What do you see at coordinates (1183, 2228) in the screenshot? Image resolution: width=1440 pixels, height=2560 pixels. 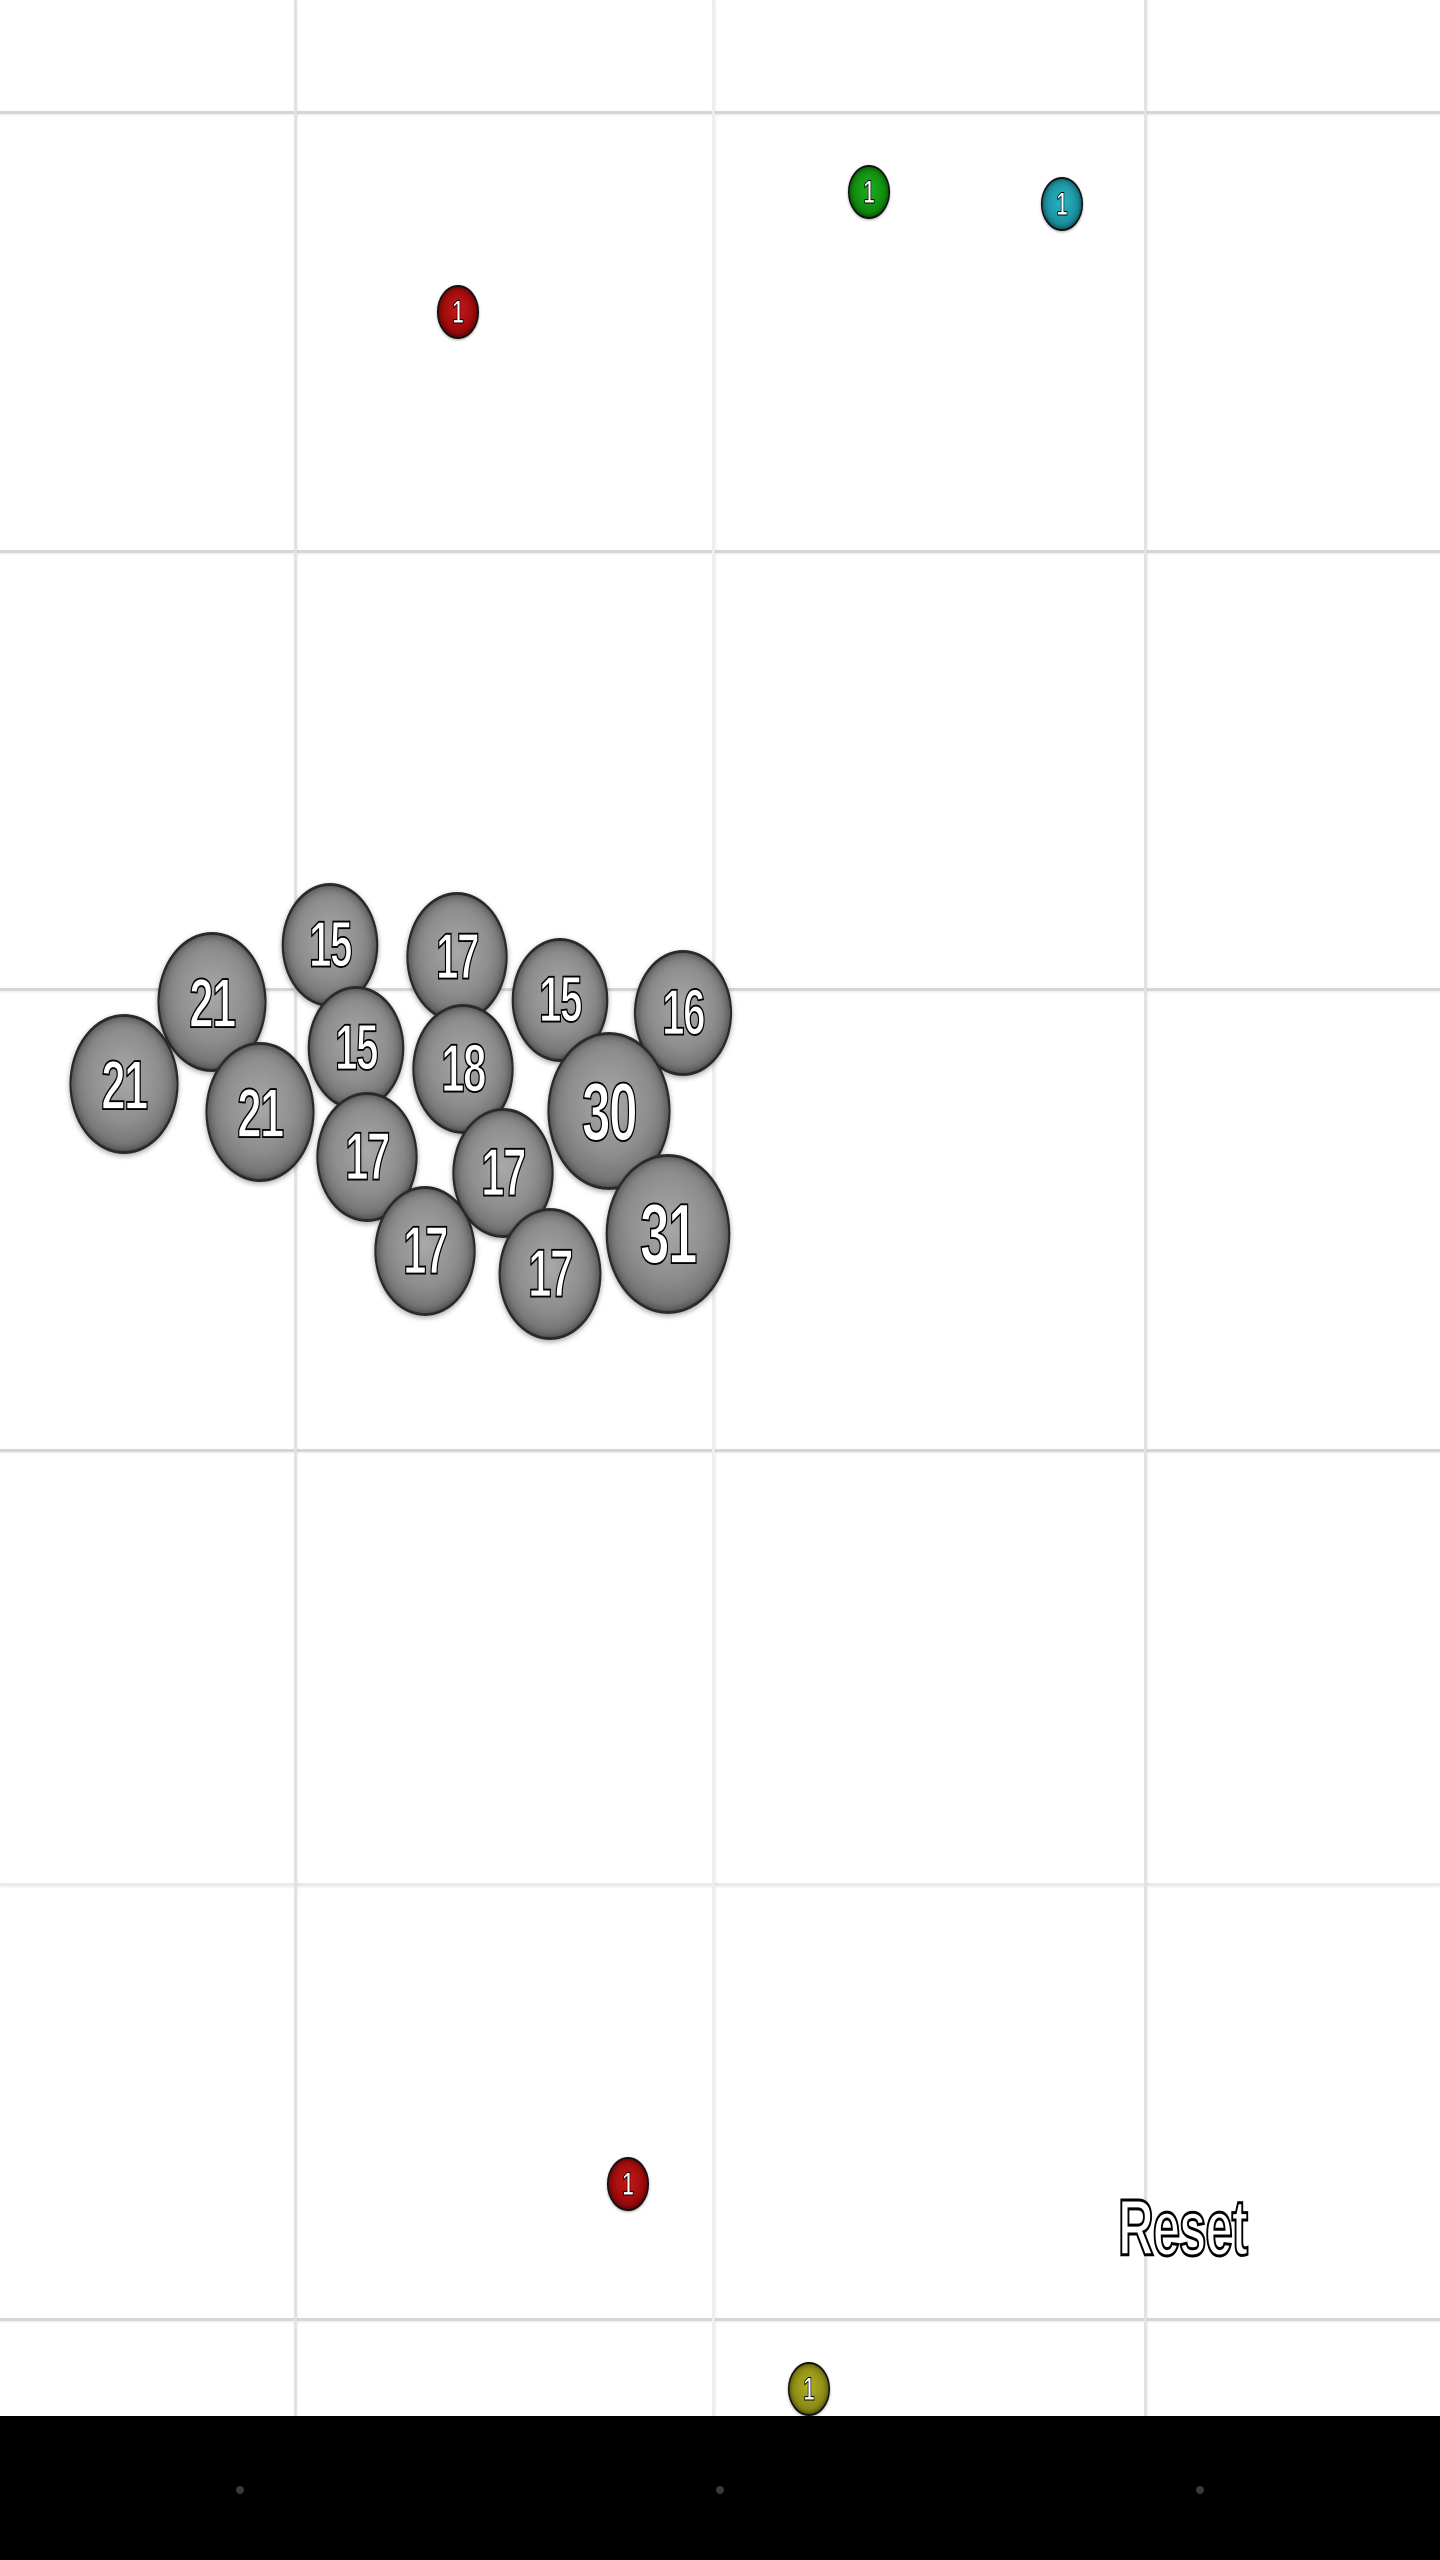 I see `reset-button: Reset` at bounding box center [1183, 2228].